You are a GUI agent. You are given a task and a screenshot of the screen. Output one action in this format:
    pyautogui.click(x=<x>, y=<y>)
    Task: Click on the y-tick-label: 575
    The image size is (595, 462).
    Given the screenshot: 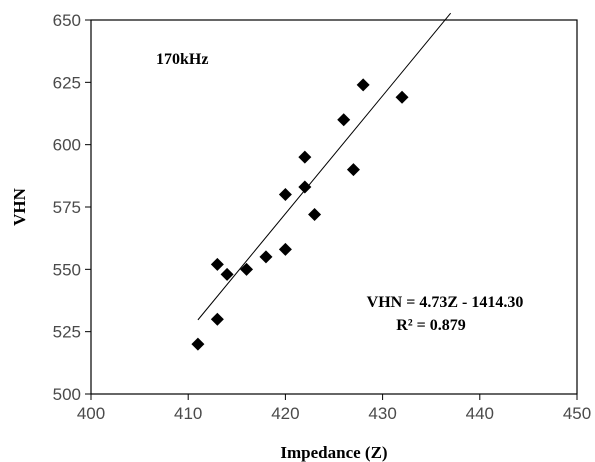 What is the action you would take?
    pyautogui.click(x=67, y=207)
    